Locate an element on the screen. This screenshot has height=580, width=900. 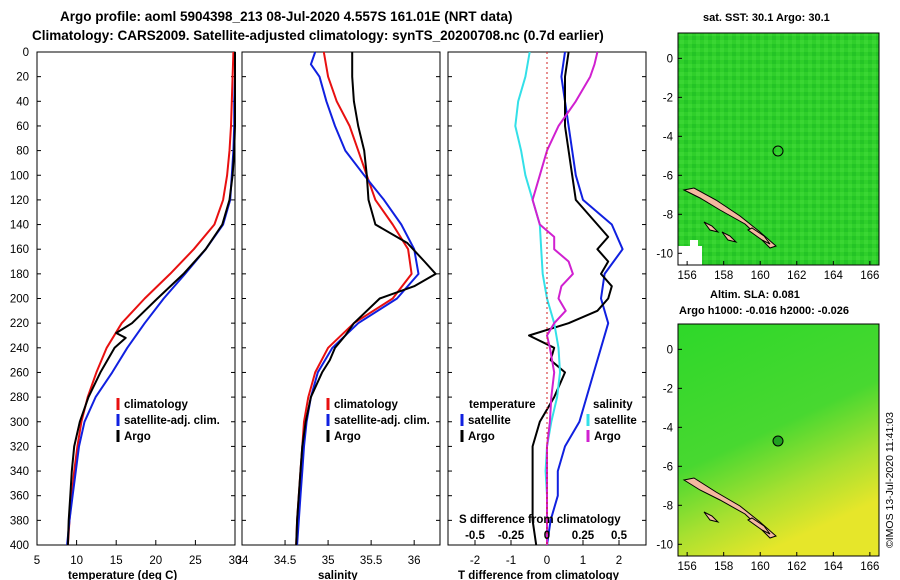
depth-tick-label: 180 is located at coordinates (19, 275).